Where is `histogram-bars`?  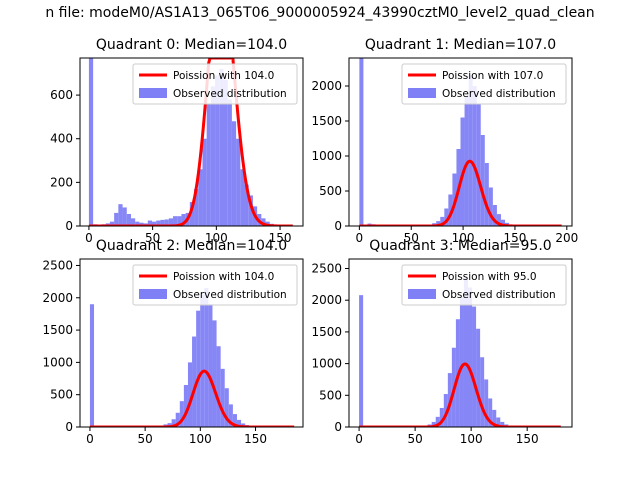 histogram-bars is located at coordinates (173, 357).